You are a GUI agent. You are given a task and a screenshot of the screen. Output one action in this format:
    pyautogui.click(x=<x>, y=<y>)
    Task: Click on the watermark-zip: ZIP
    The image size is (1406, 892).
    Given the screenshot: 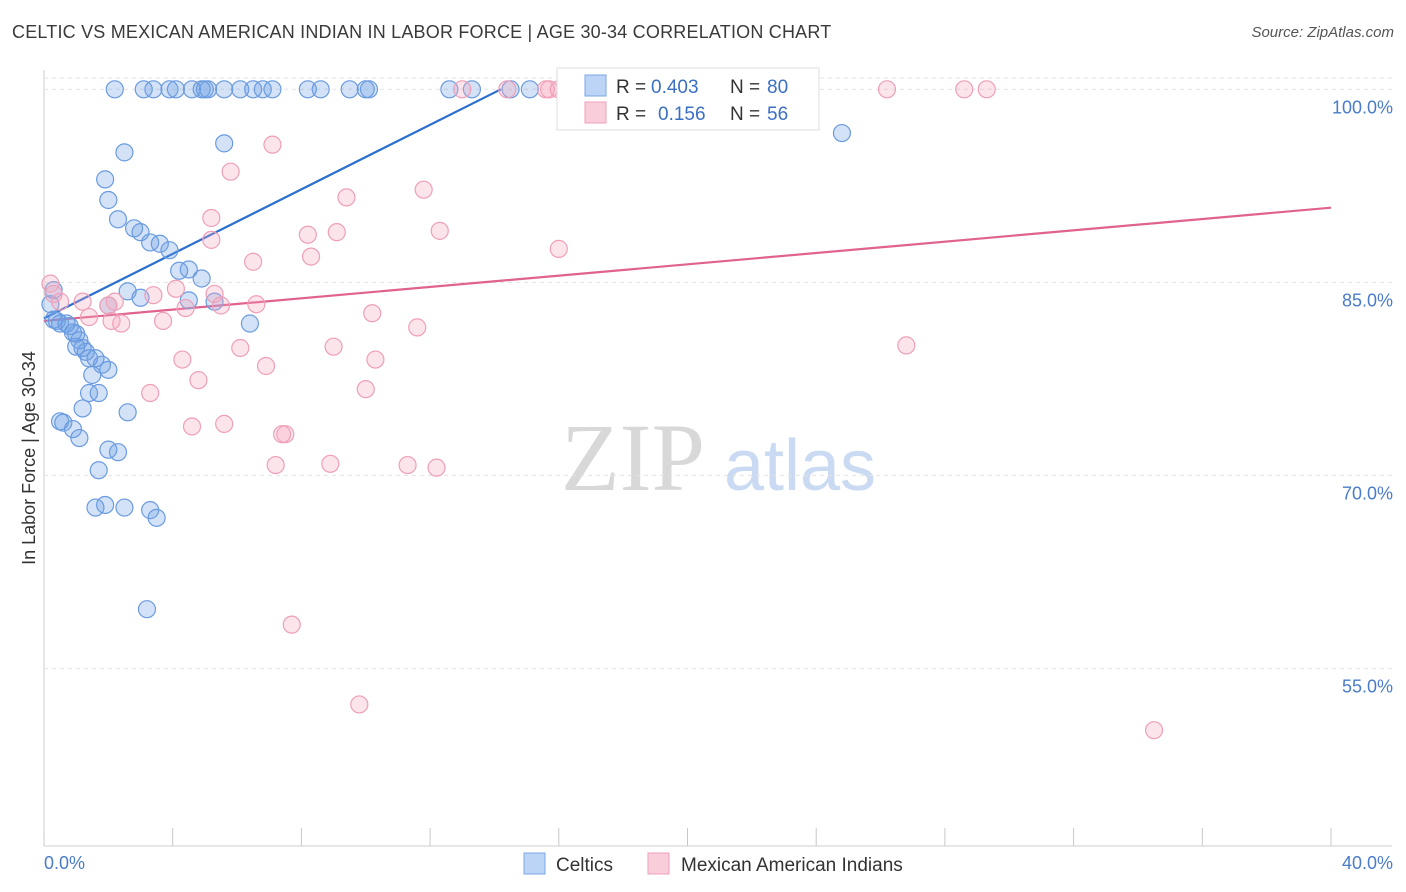 What is the action you would take?
    pyautogui.click(x=633, y=457)
    